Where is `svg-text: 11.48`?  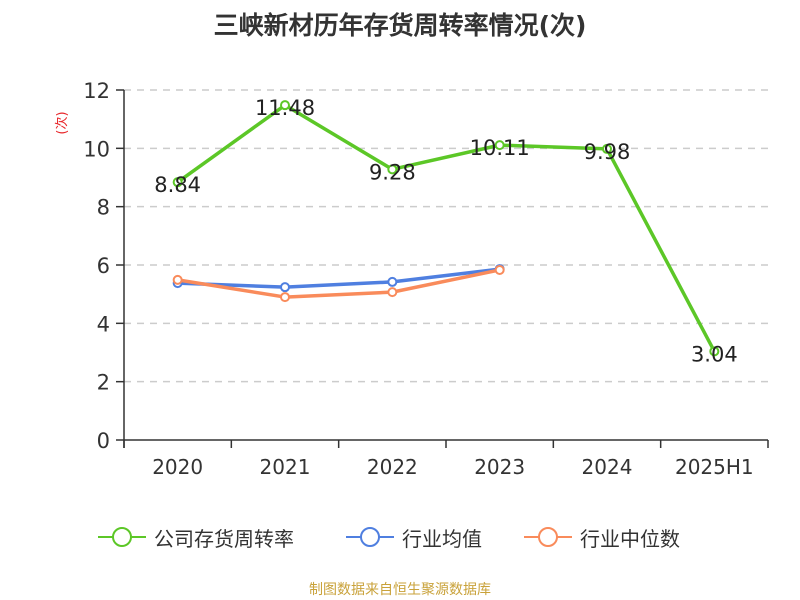 svg-text: 11.48 is located at coordinates (285, 108).